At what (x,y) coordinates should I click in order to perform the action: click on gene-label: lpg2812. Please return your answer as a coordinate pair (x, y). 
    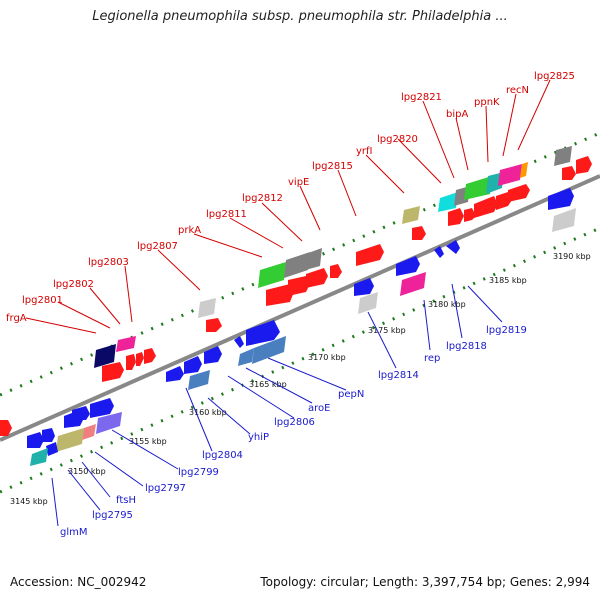
    Looking at the image, I should click on (262, 198).